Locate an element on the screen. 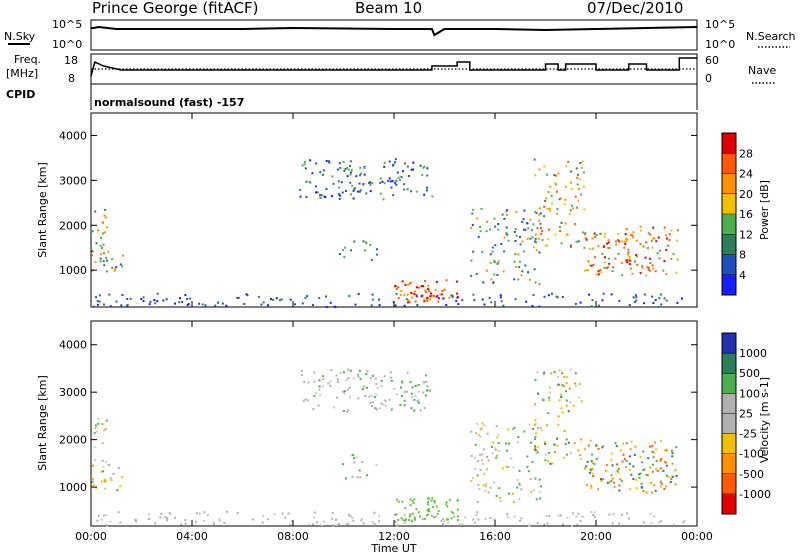 The height and width of the screenshot is (554, 800). colorbar-tick-label: -25 is located at coordinates (748, 434).